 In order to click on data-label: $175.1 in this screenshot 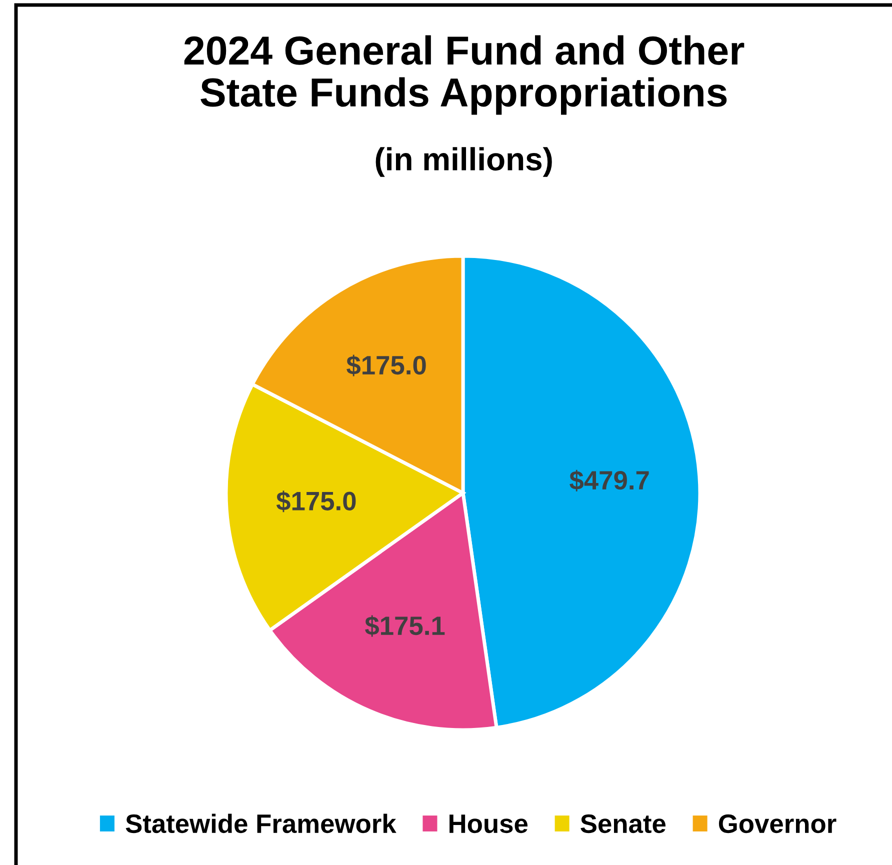, I will do `click(405, 626)`.